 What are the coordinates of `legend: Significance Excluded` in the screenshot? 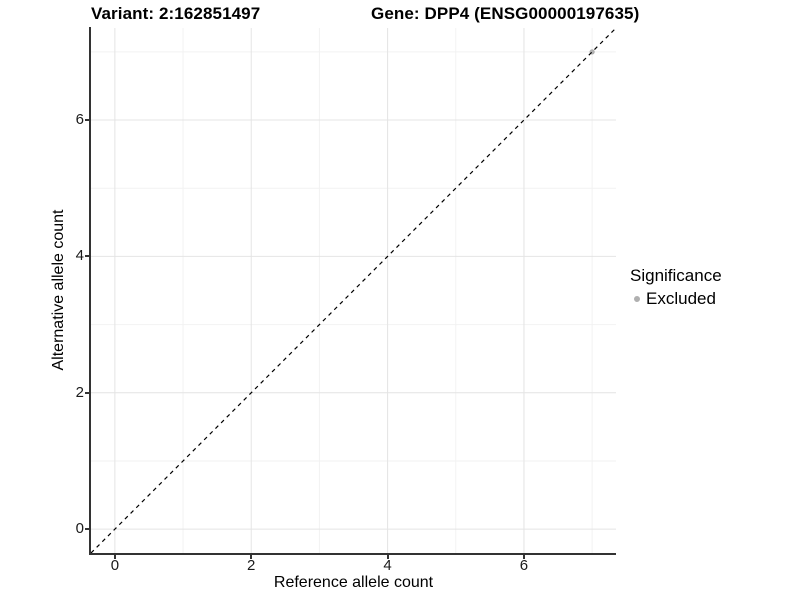 It's located at (676, 287).